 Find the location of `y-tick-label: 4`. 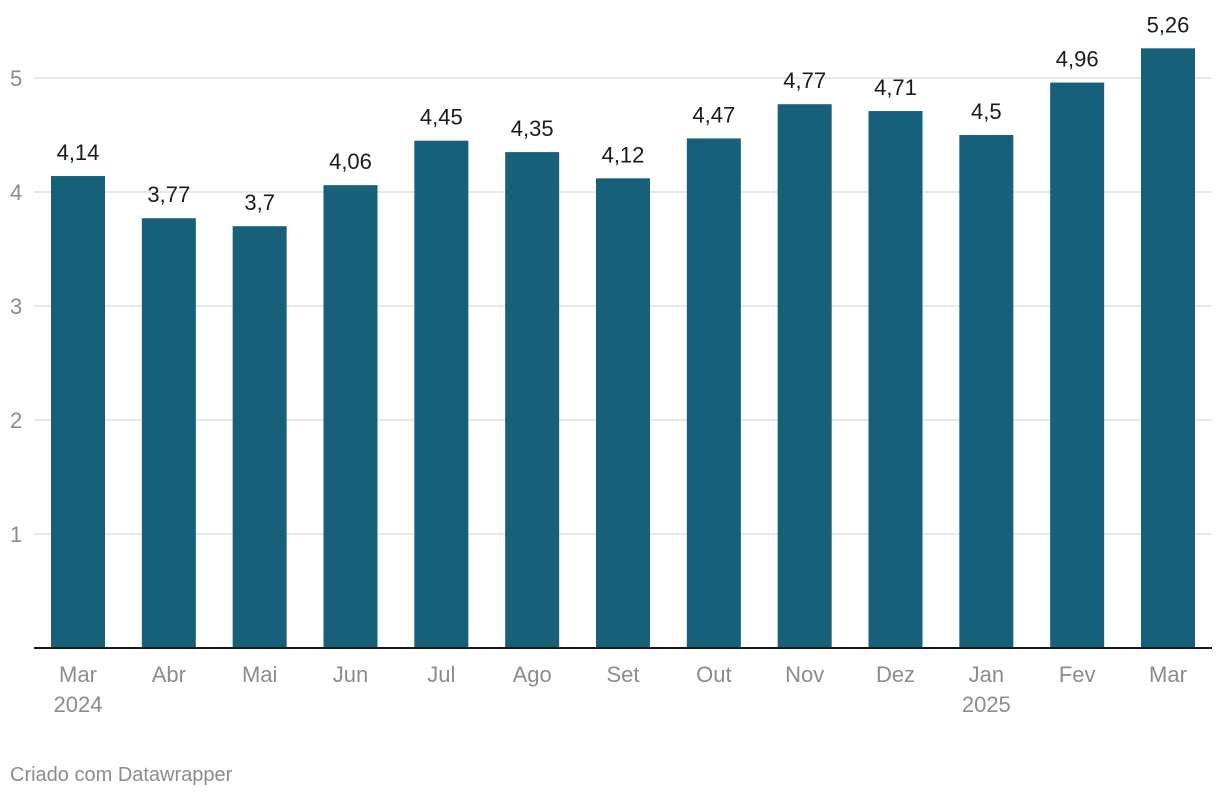

y-tick-label: 4 is located at coordinates (16, 192).